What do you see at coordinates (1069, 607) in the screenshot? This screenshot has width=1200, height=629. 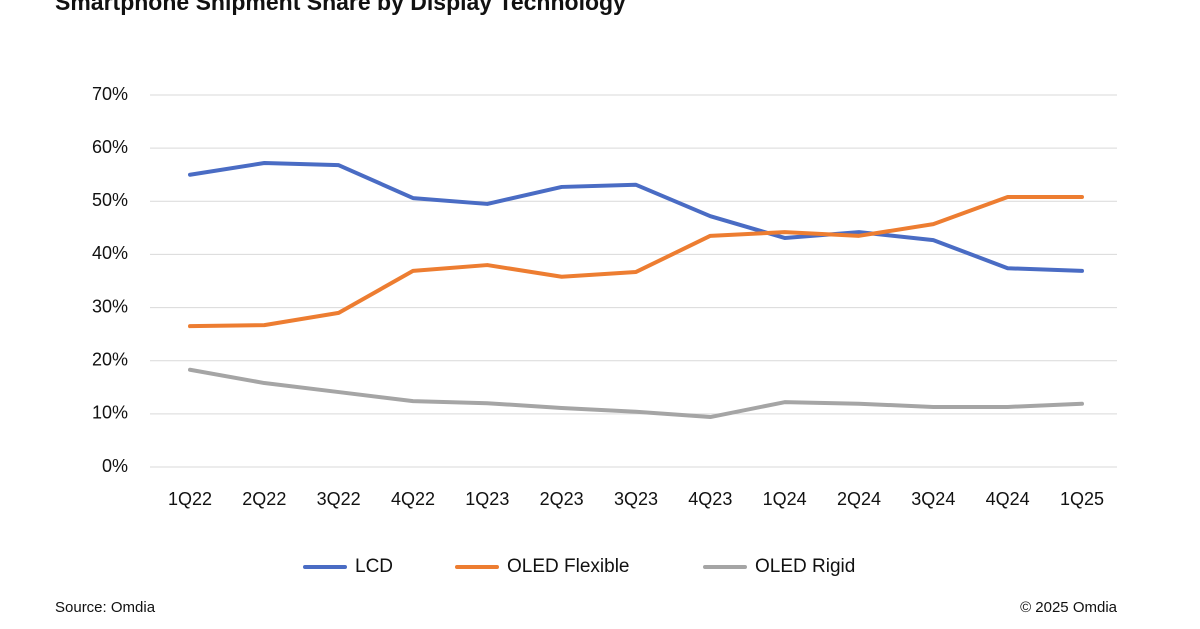 I see `credit: © 2025 Omdia` at bounding box center [1069, 607].